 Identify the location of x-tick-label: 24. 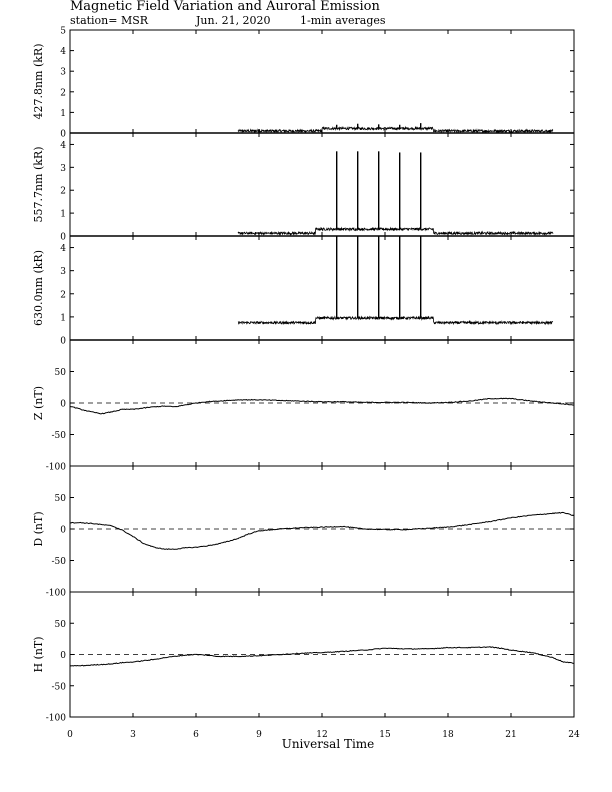
(574, 735).